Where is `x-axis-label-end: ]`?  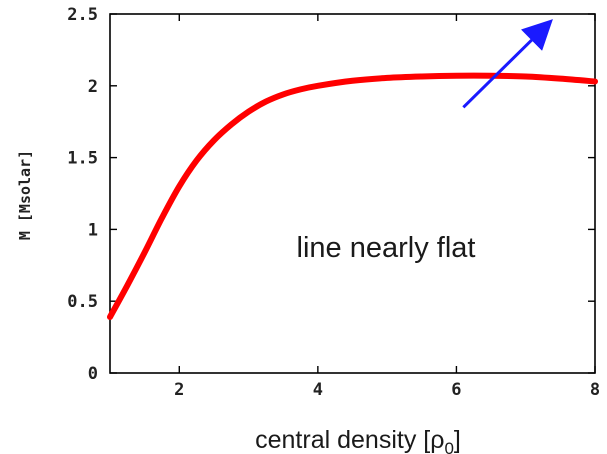
x-axis-label-end: ] is located at coordinates (457, 440).